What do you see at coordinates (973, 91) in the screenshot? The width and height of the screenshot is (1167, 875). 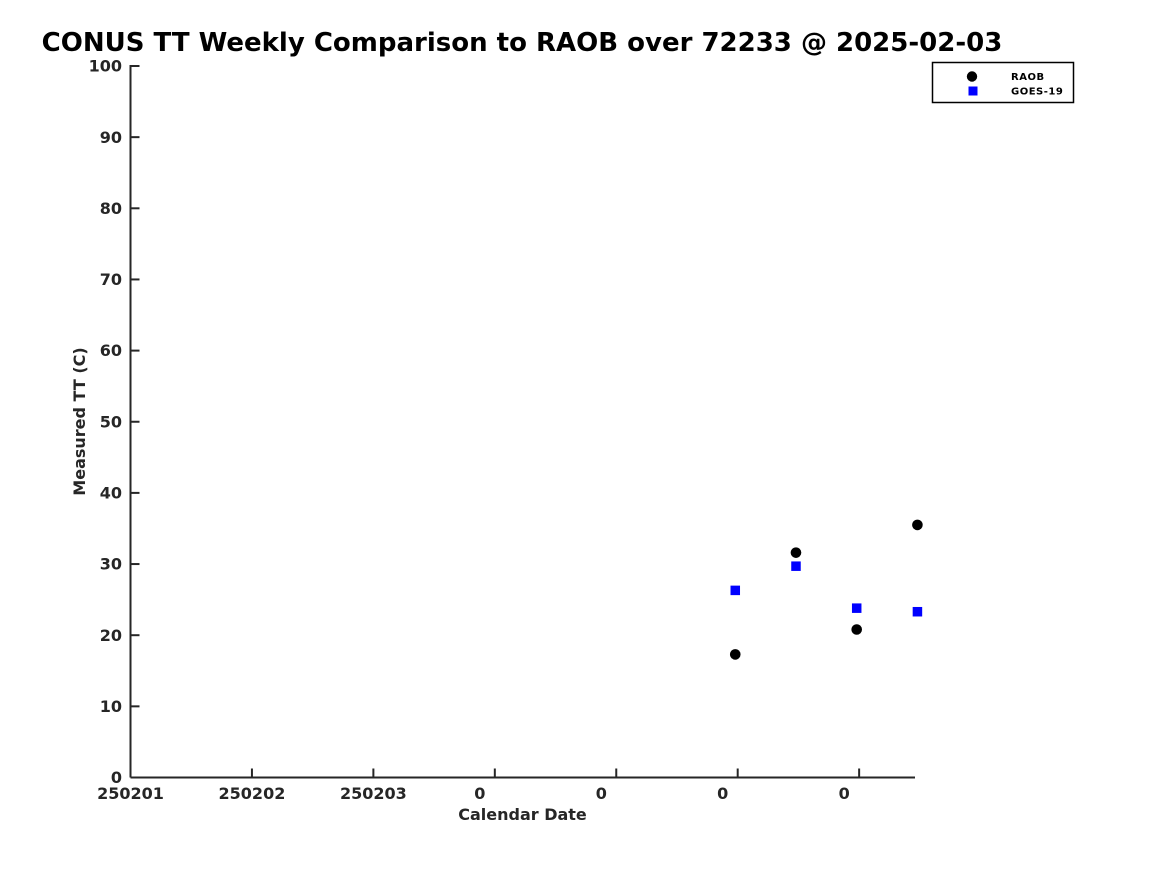 I see `goes-19-marker-icon` at bounding box center [973, 91].